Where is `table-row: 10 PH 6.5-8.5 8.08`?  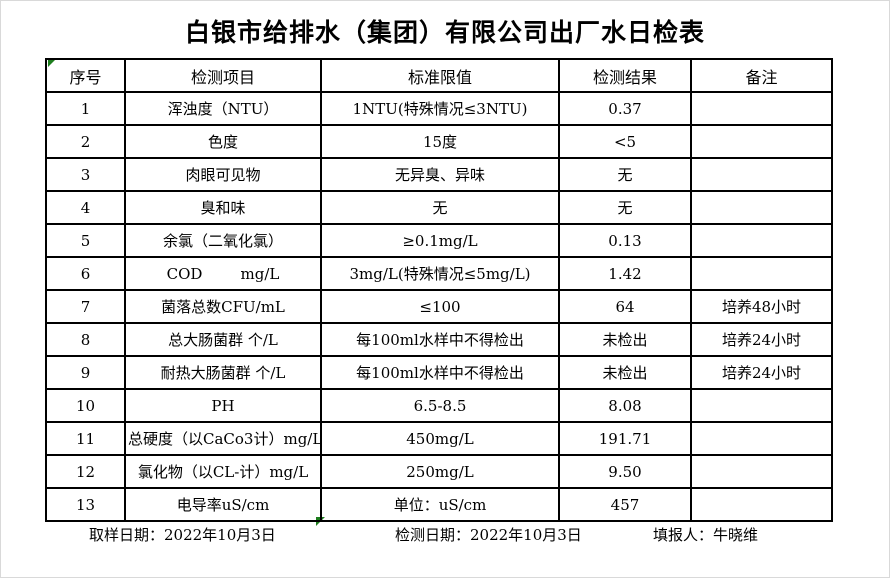 table-row: 10 PH 6.5-8.5 8.08 is located at coordinates (439, 405).